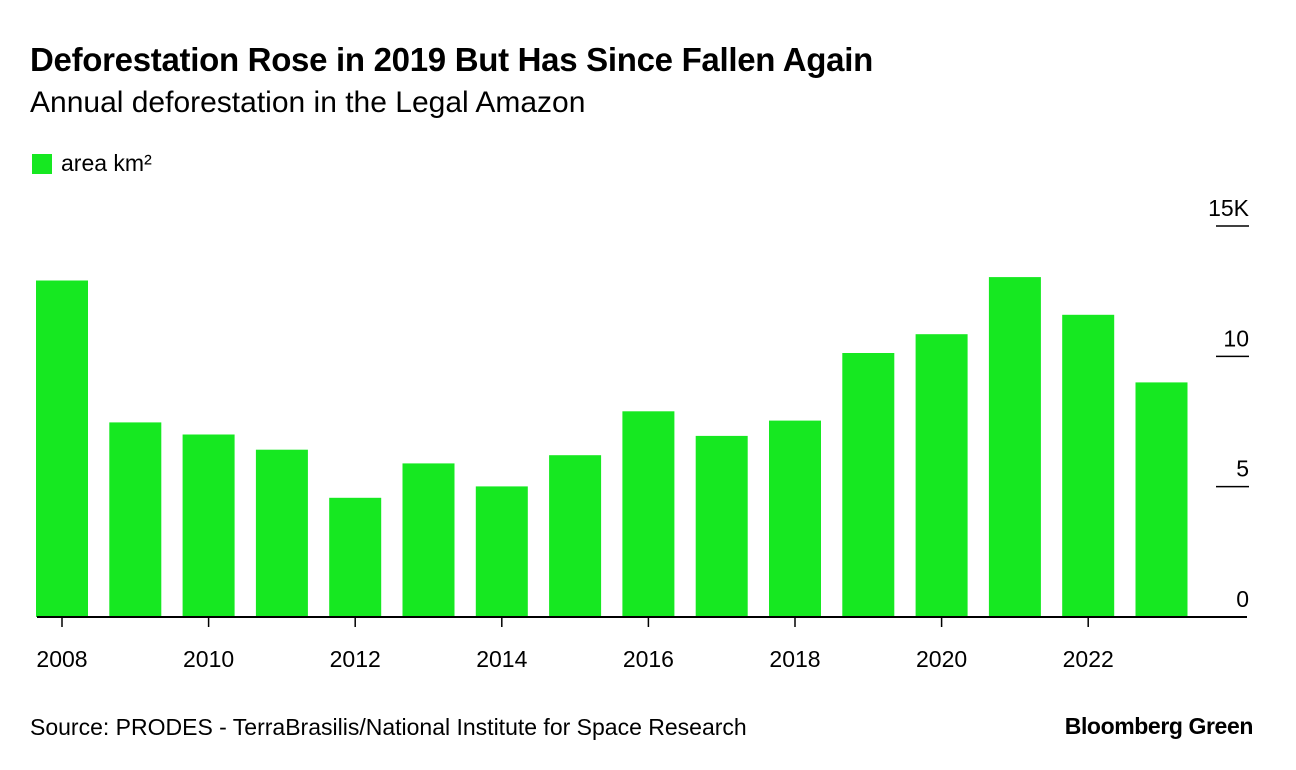 The image size is (1296, 770). I want to click on bar-2014, so click(501, 551).